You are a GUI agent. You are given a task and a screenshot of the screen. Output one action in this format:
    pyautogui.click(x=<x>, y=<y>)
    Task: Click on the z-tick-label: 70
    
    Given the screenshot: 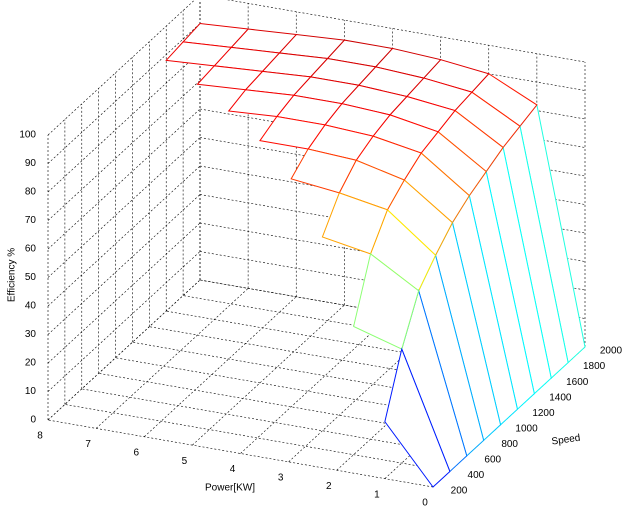 What is the action you would take?
    pyautogui.click(x=31, y=220)
    